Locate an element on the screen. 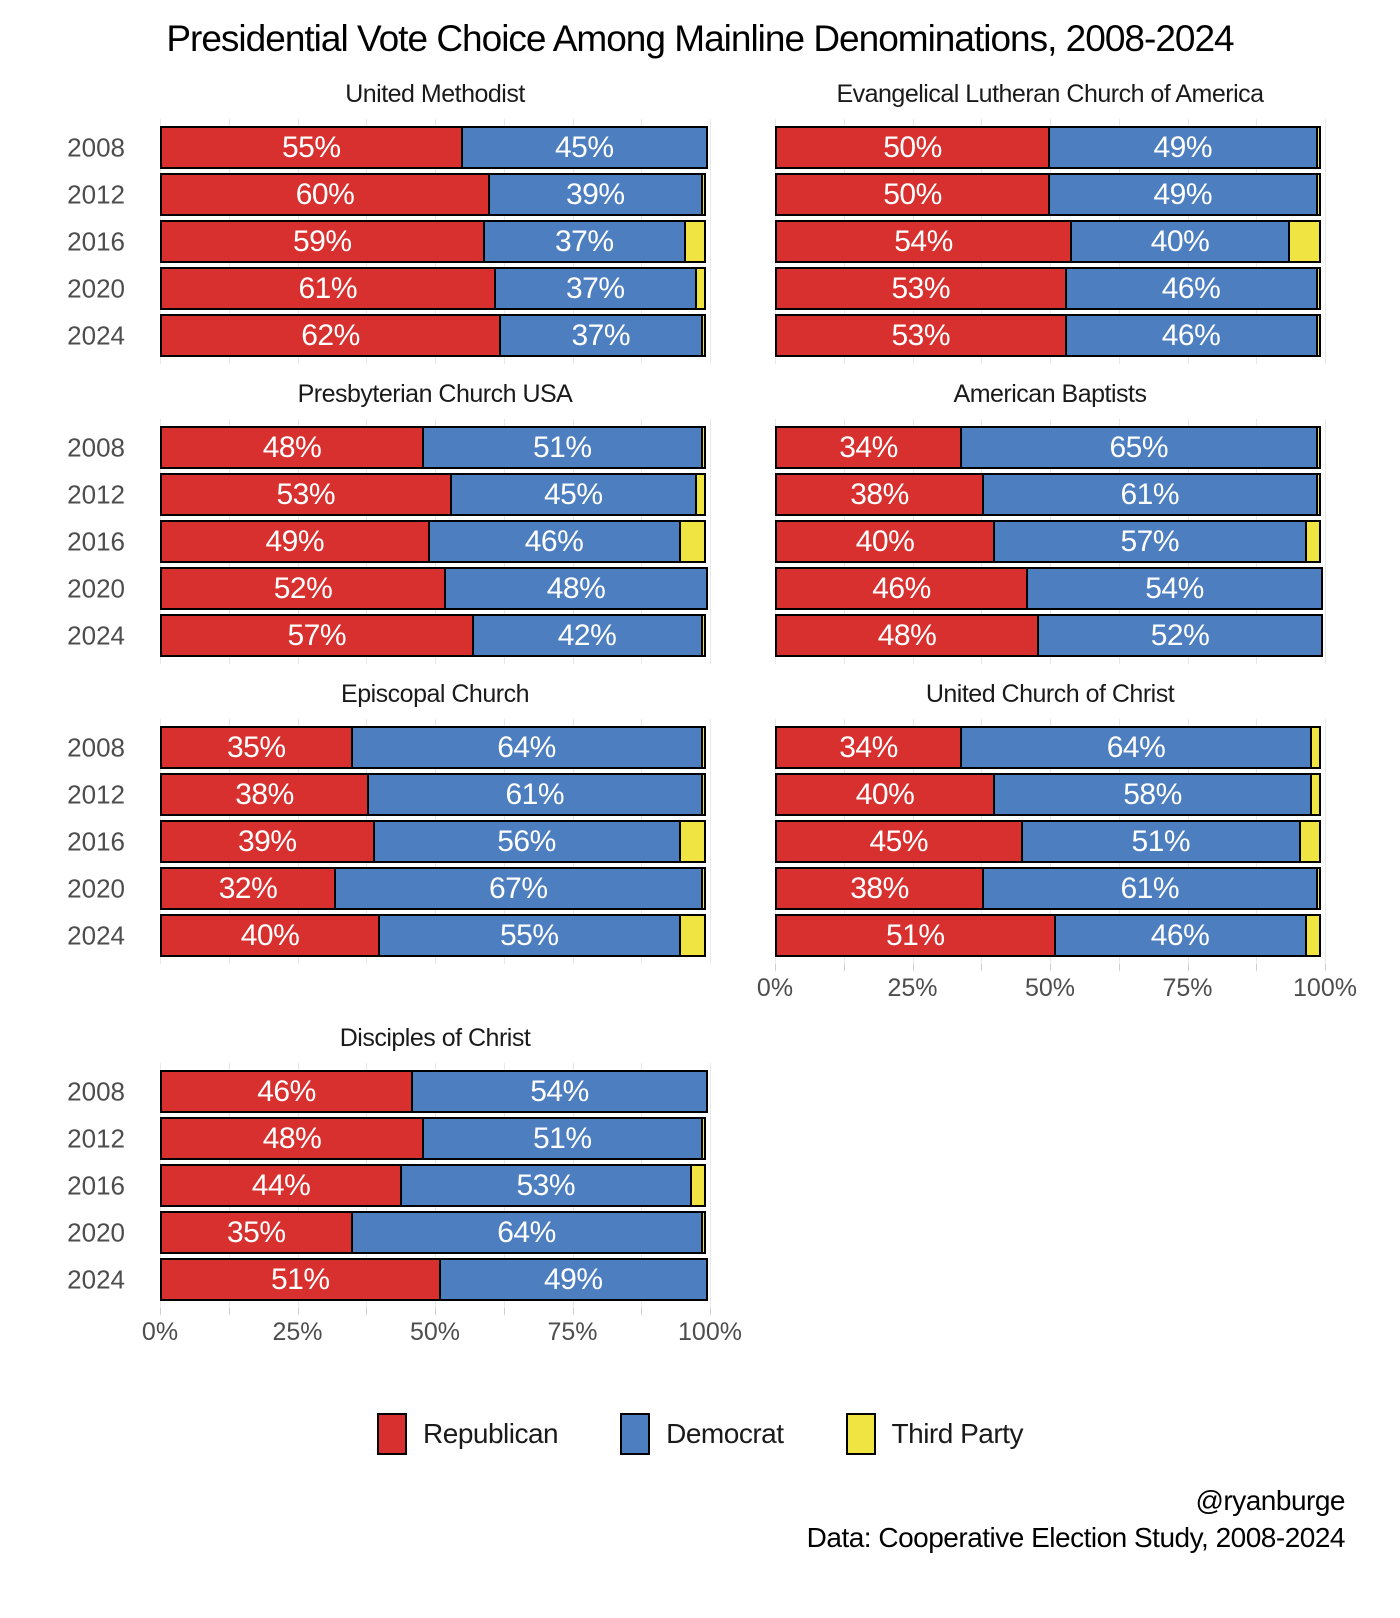 Image resolution: width=1400 pixels, height=1618 pixels. bar-segment-republican: 57% is located at coordinates (317, 635).